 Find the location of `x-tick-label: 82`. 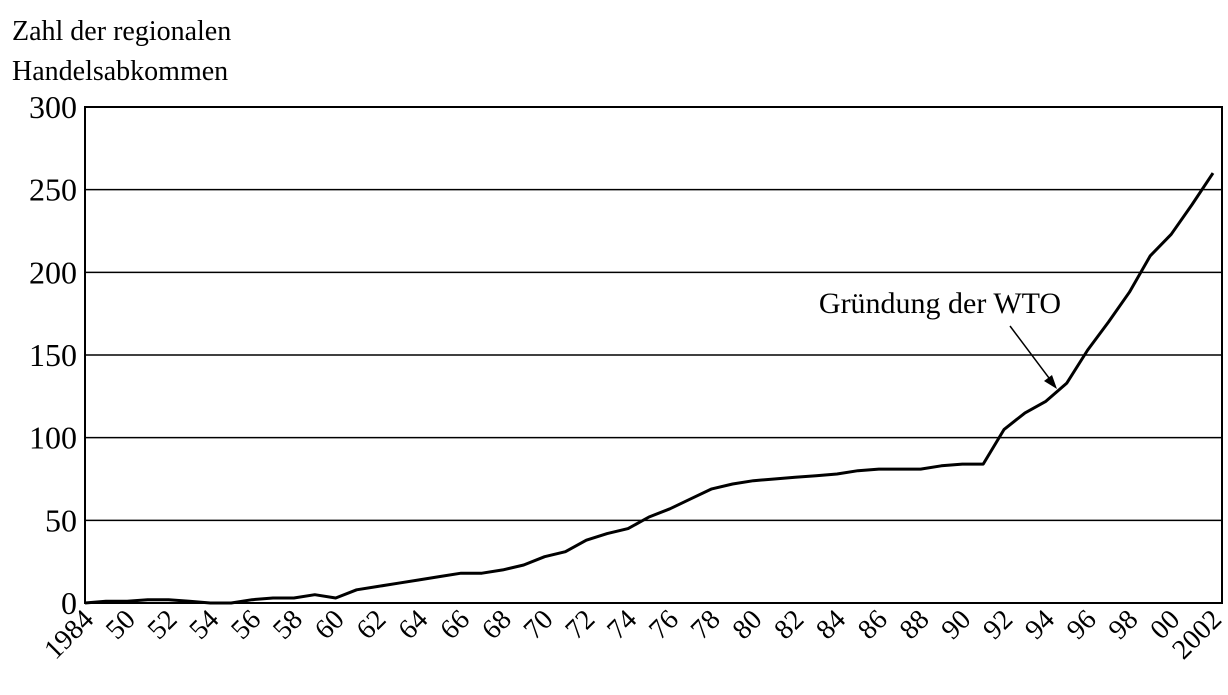

x-tick-label: 82 is located at coordinates (789, 625).